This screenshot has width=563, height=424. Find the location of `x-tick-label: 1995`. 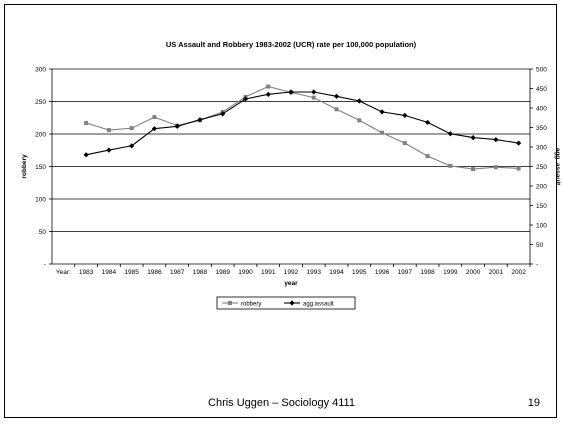

x-tick-label: 1995 is located at coordinates (359, 272).